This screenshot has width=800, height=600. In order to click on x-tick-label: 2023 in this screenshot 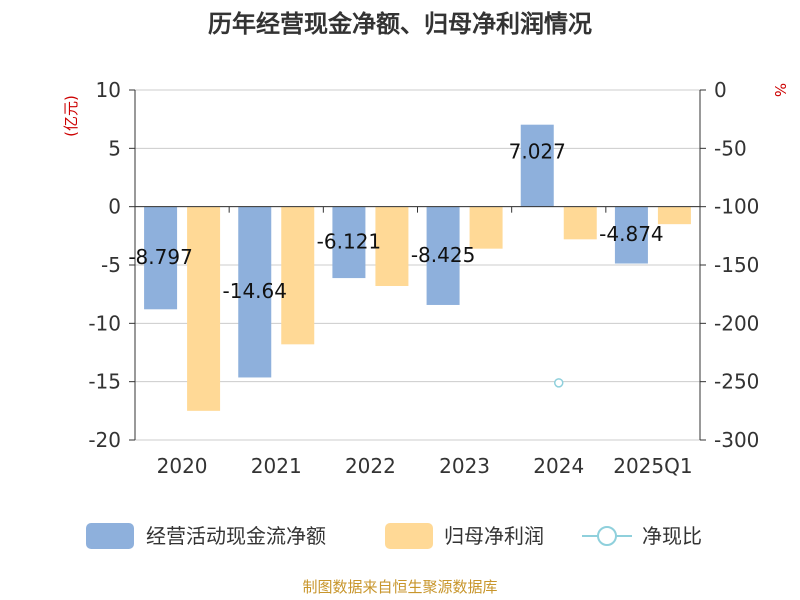, I will do `click(464, 466)`.